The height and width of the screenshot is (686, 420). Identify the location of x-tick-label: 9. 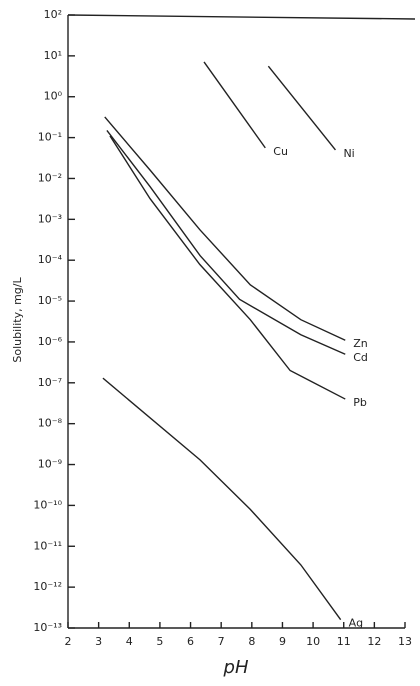
(282, 641).